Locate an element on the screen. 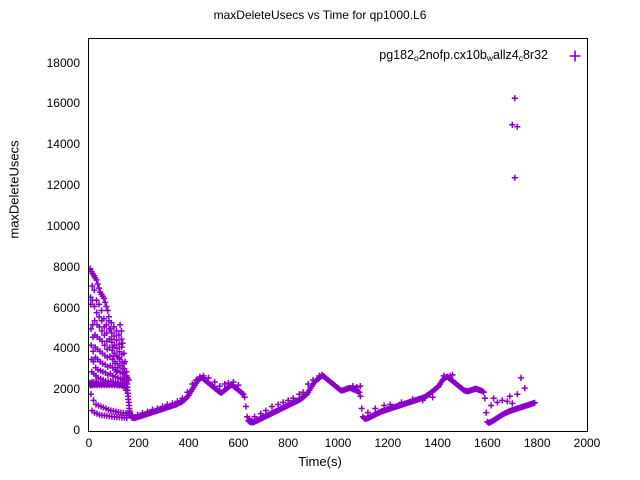 The height and width of the screenshot is (480, 640). y-tick-label-7: 14000 is located at coordinates (63, 144).